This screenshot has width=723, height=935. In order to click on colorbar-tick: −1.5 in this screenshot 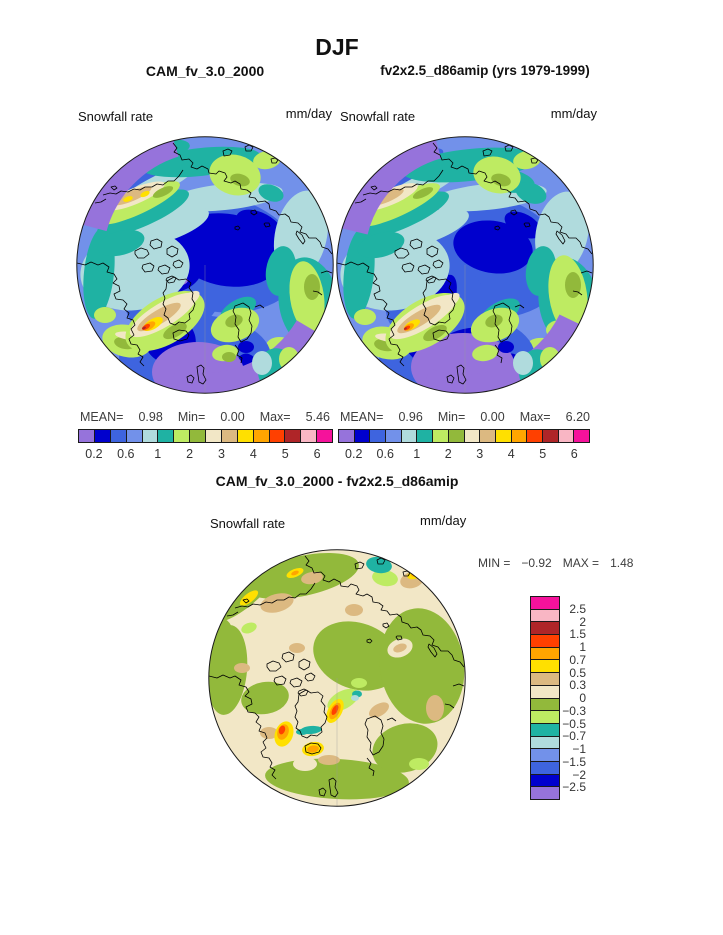, I will do `click(574, 761)`.